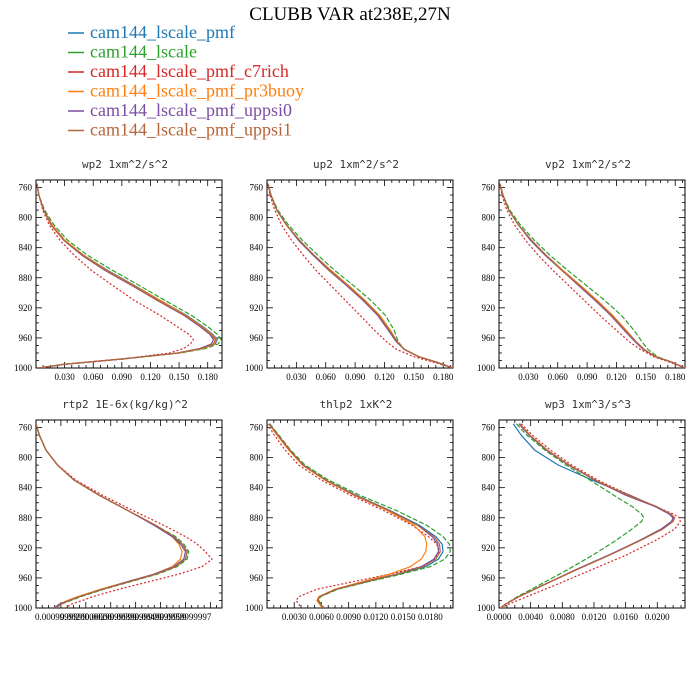 This screenshot has width=700, height=700. Describe the element at coordinates (125, 164) in the screenshot. I see `panel-title: wp2 1xm^2/s^2` at that location.